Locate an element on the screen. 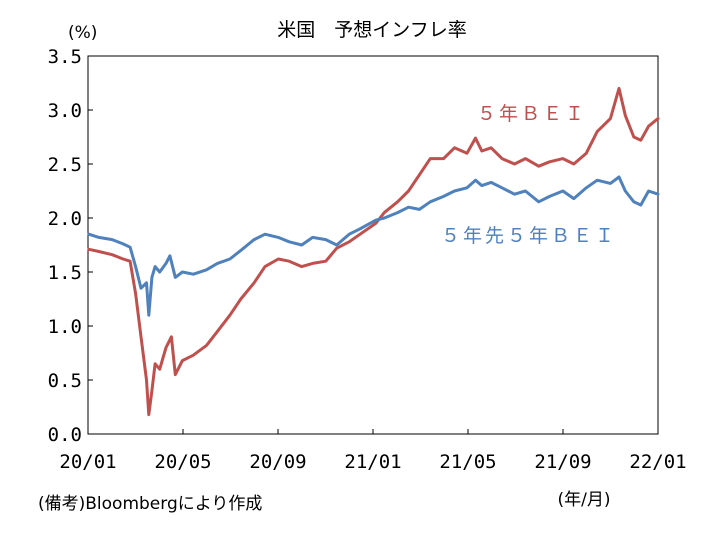 The width and height of the screenshot is (708, 538). y-tick-label: 1.0 is located at coordinates (65, 327).